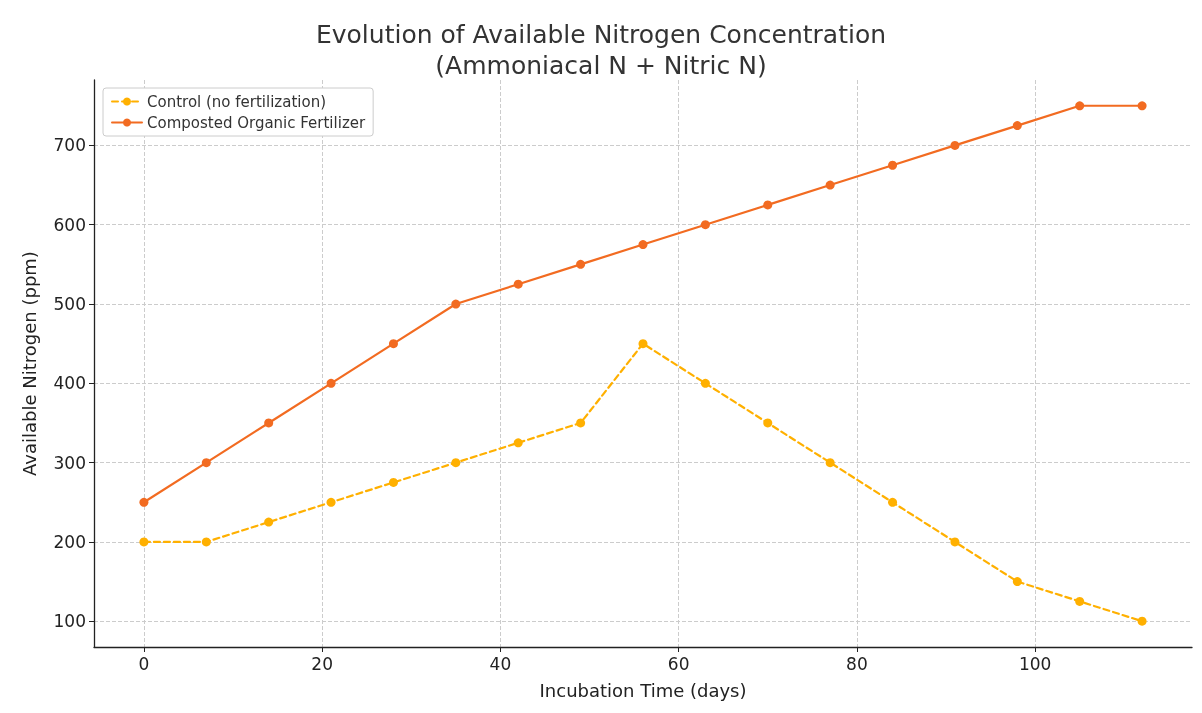 The height and width of the screenshot is (713, 1202). Describe the element at coordinates (144, 663) in the screenshot. I see `x-tick-label: 0` at that location.